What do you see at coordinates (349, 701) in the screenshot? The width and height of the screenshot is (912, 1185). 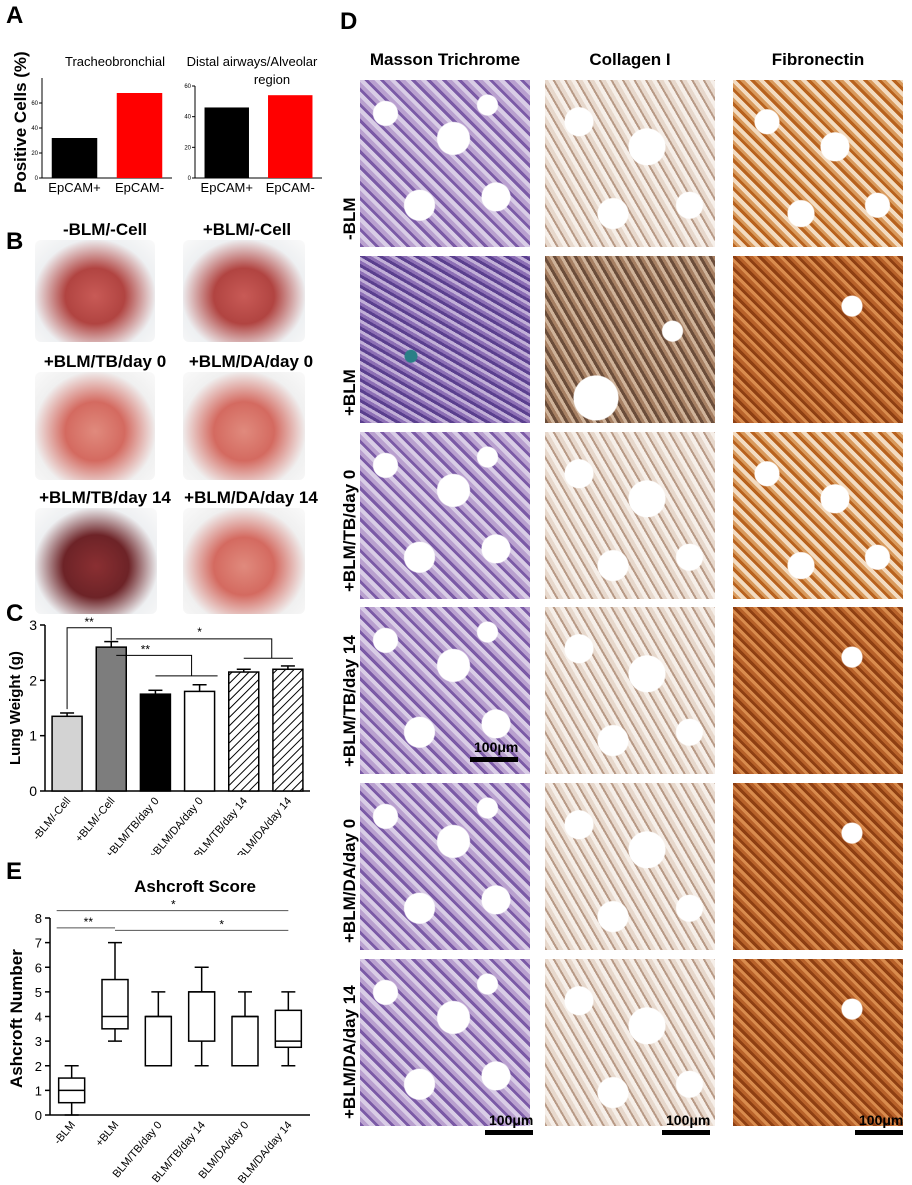 I see `row-label-4: +BLM/TB/day 14` at bounding box center [349, 701].